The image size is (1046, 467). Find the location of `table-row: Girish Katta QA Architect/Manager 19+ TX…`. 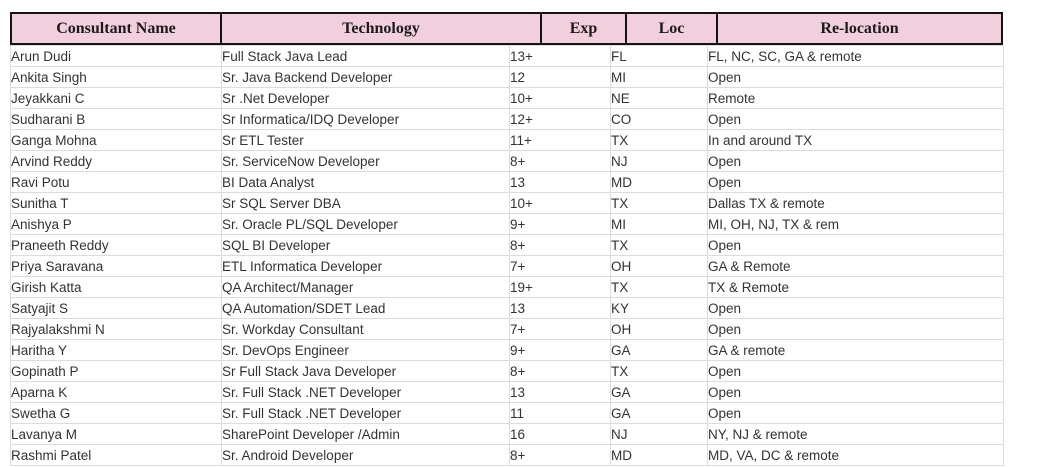

table-row: Girish Katta QA Architect/Manager 19+ TX… is located at coordinates (507, 287).